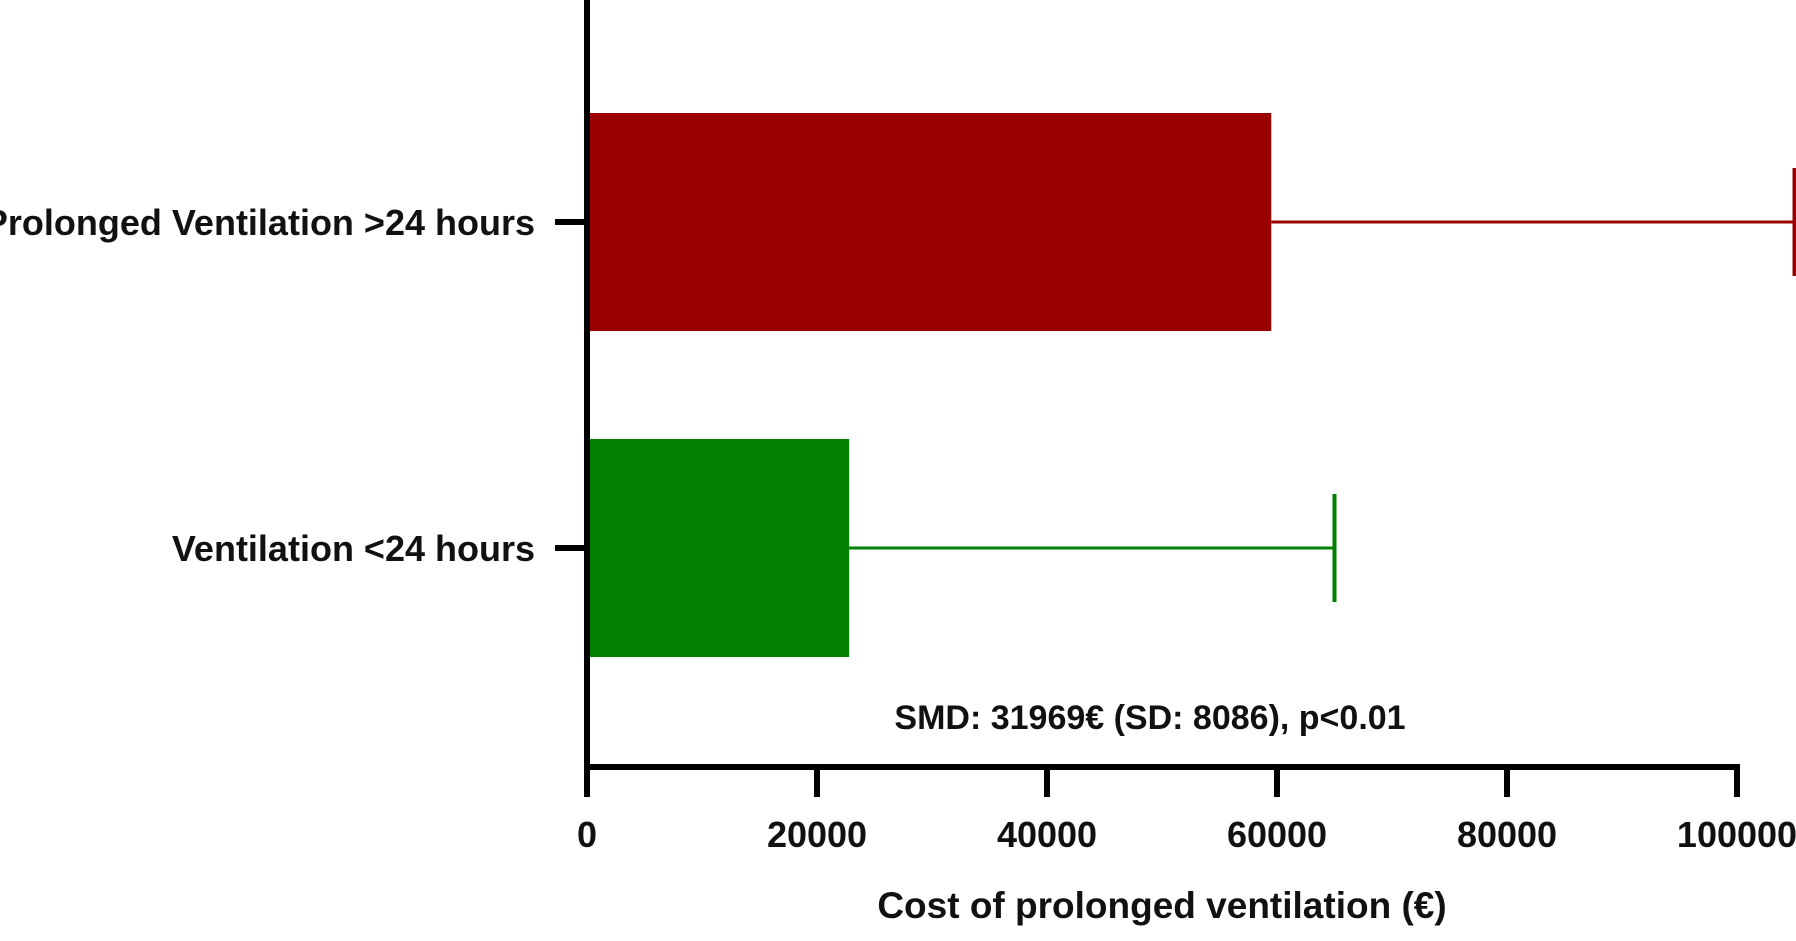  Describe the element at coordinates (353, 548) in the screenshot. I see `y-tick-label-1: Ventilation <24 hours` at that location.